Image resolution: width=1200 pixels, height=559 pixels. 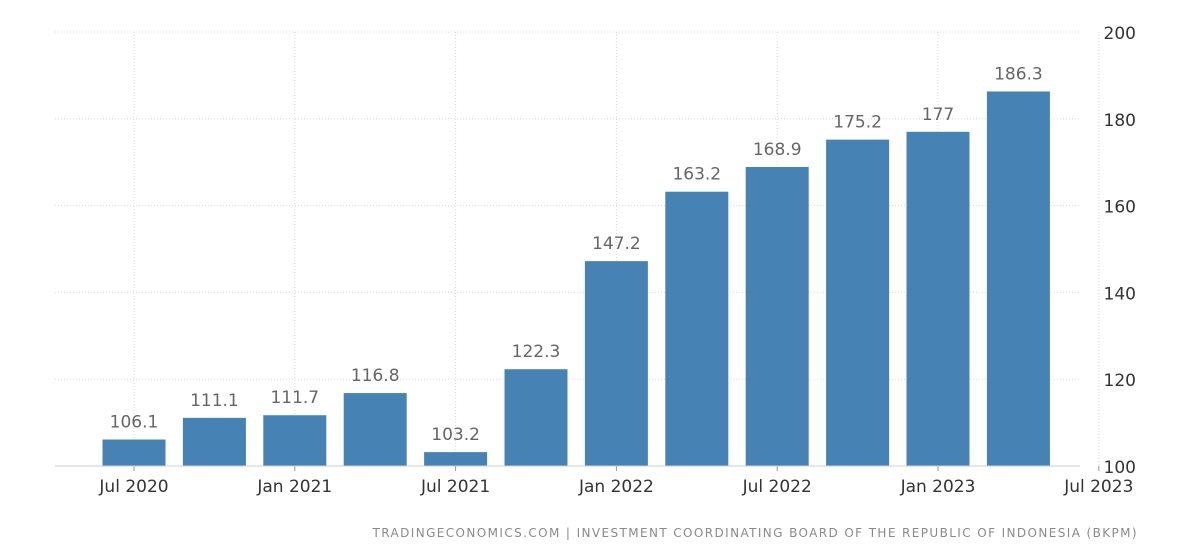 What do you see at coordinates (375, 376) in the screenshot?
I see `value-label: 116.8` at bounding box center [375, 376].